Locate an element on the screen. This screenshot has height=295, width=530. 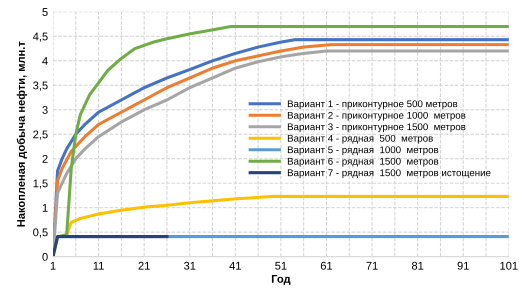
y-tick-label: 4 is located at coordinates (45, 61).